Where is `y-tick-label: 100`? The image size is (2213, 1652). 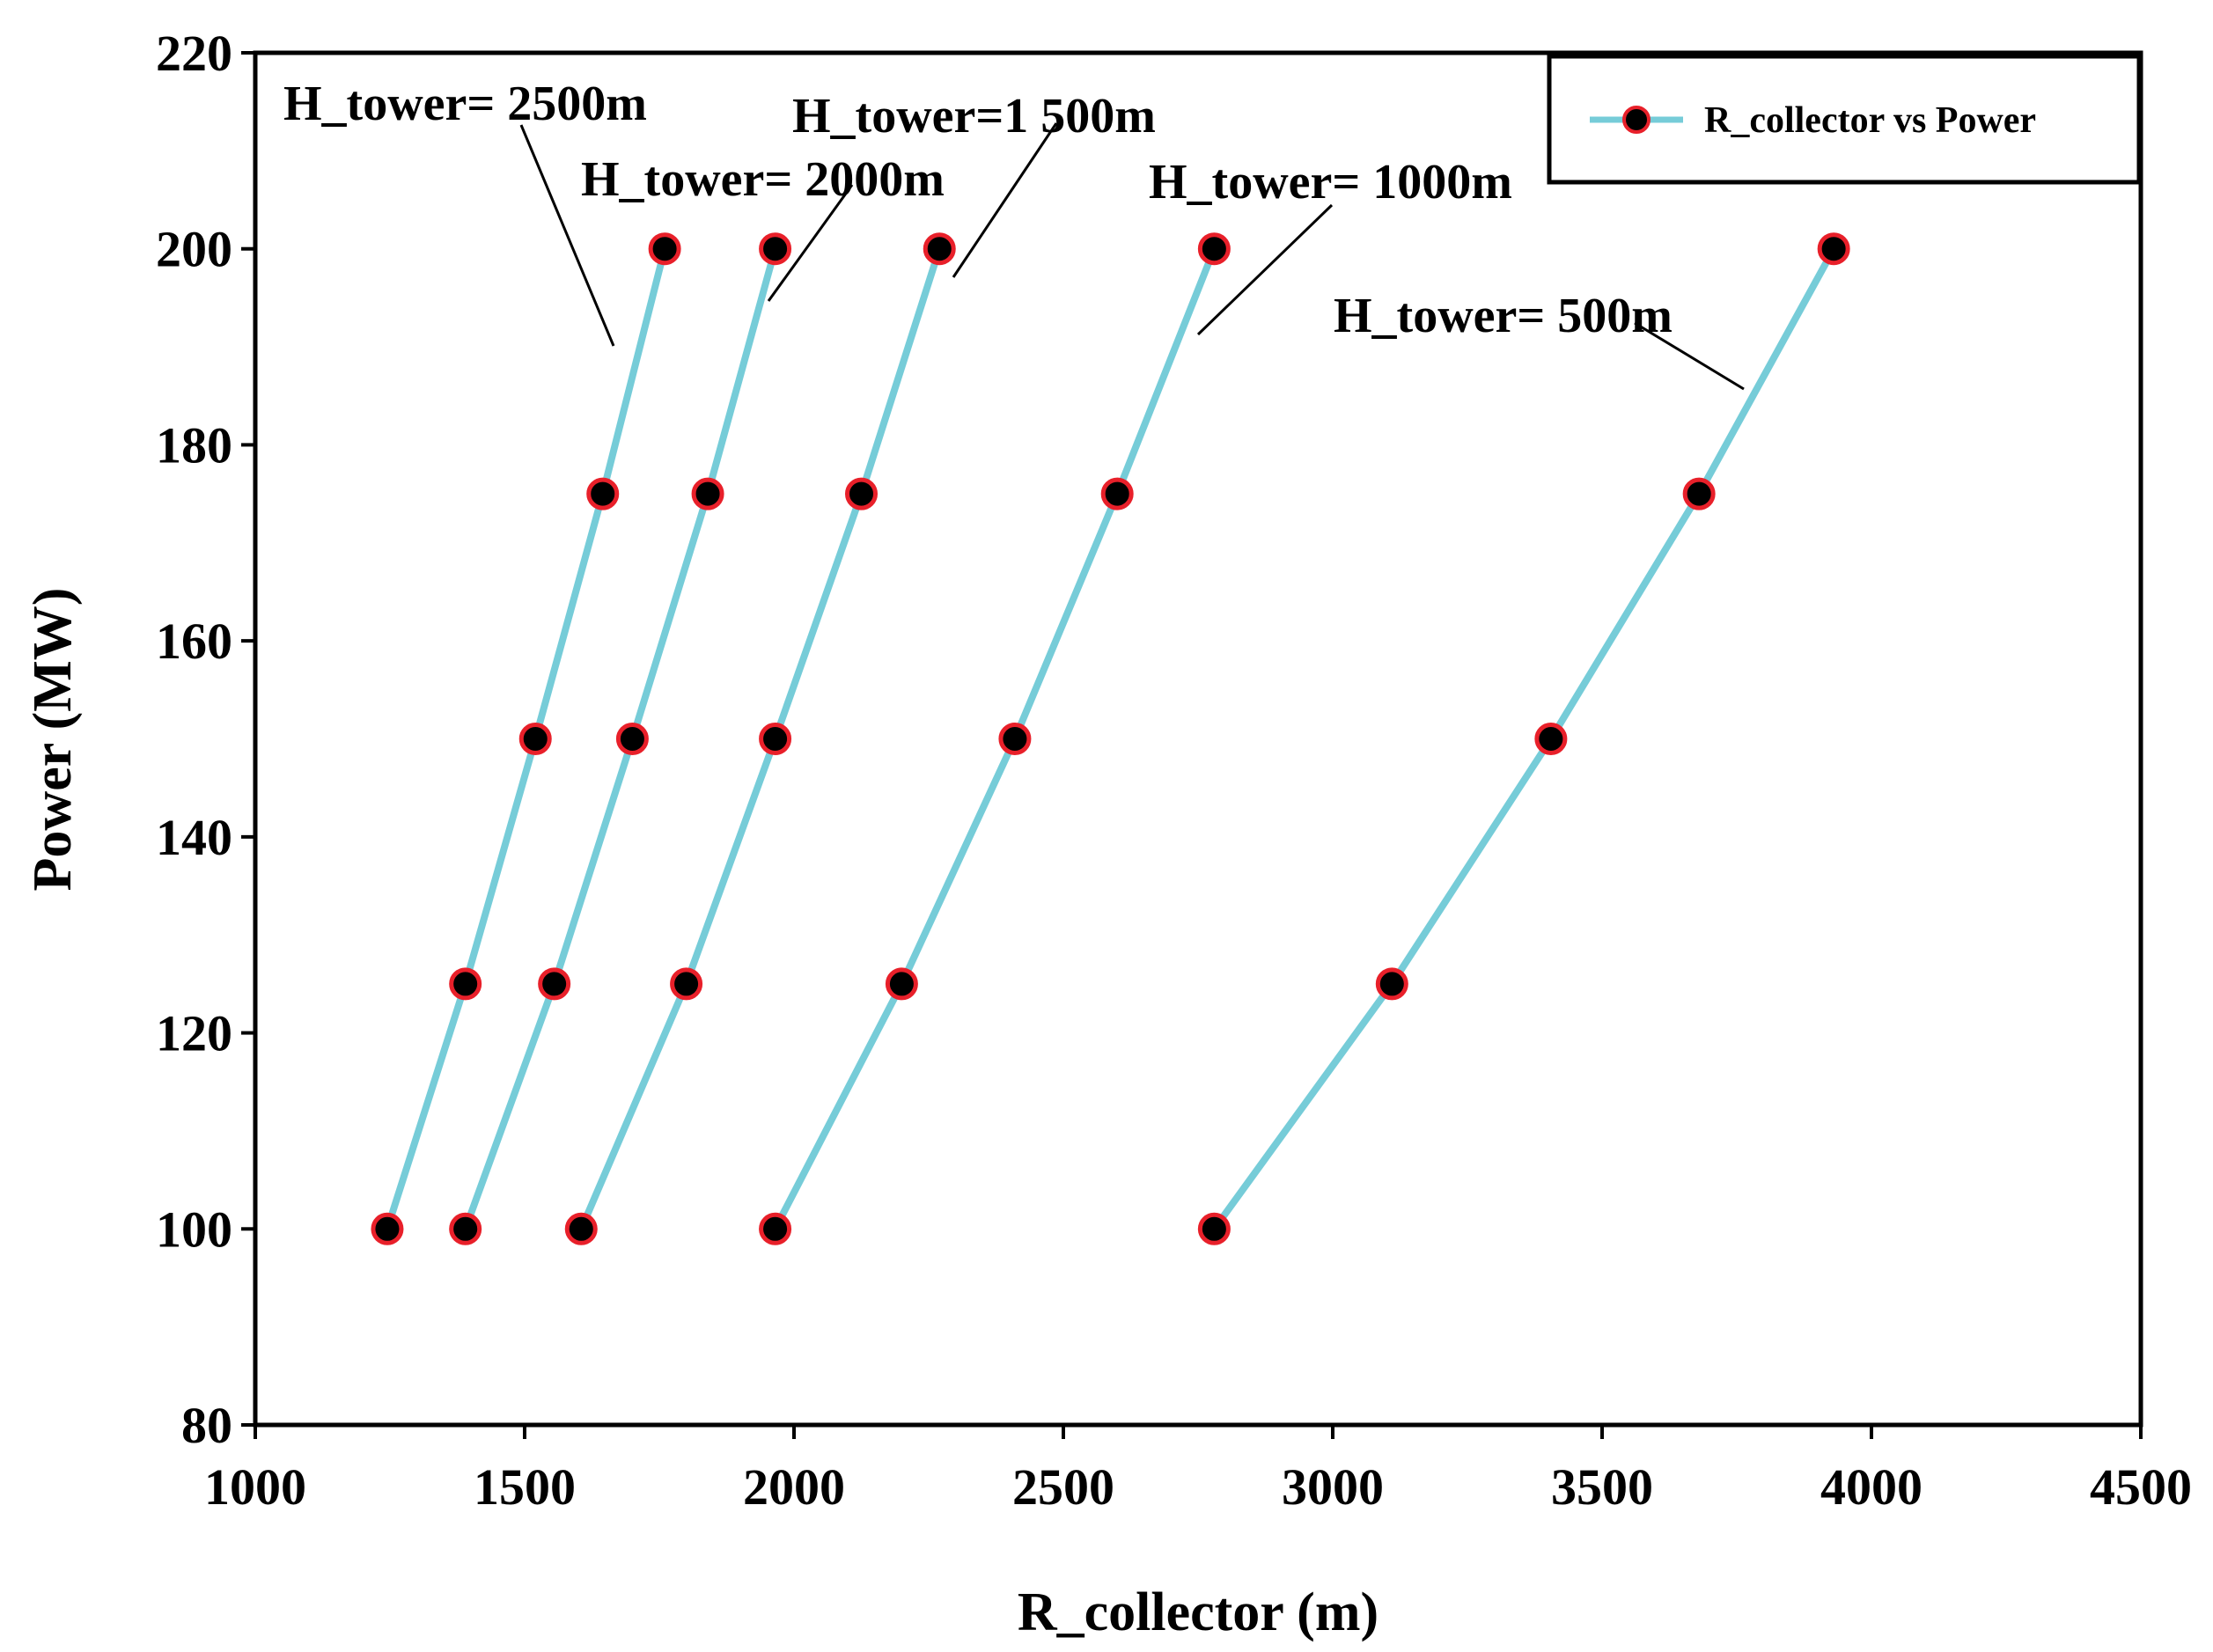
y-tick-label: 100 is located at coordinates (194, 1229).